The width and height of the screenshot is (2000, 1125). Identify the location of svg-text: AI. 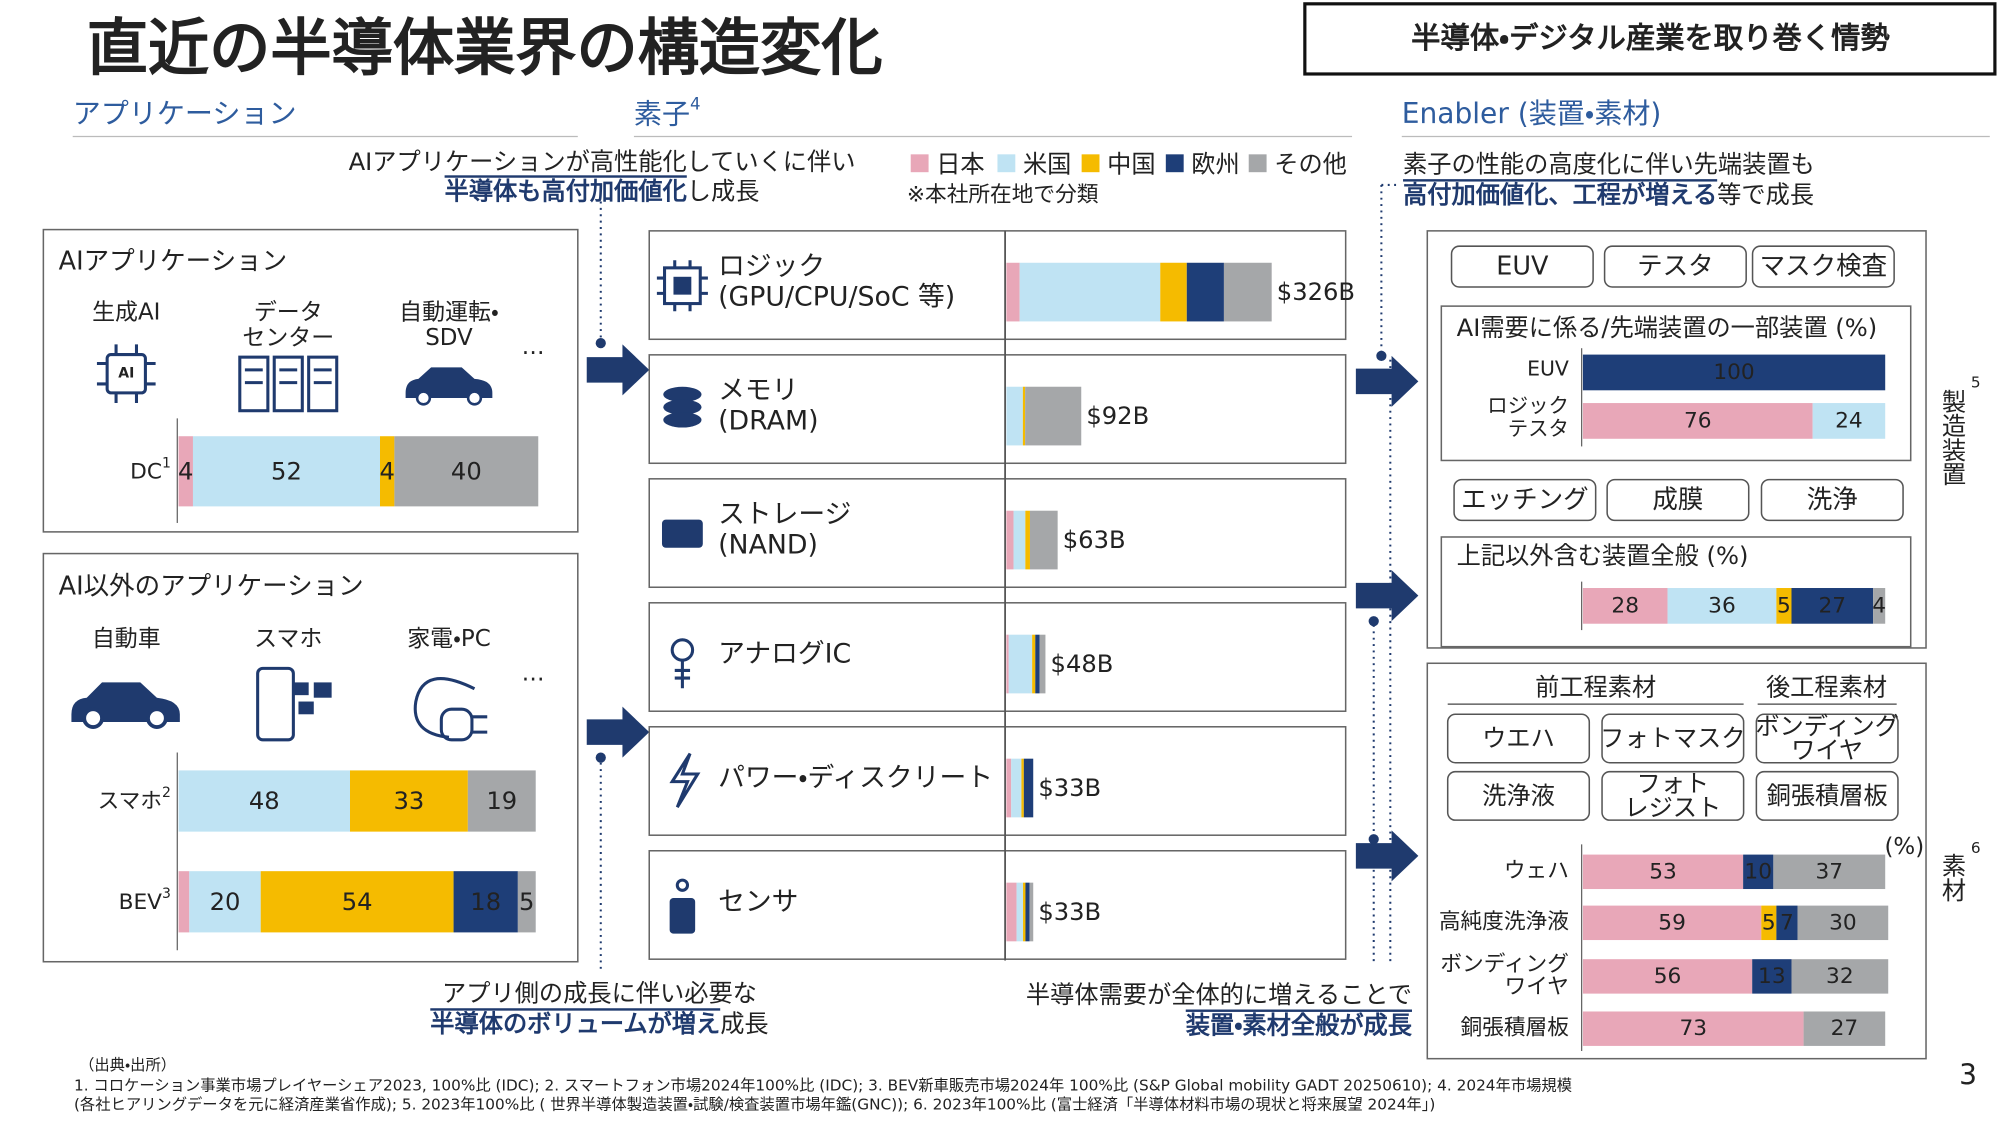
(126, 374).